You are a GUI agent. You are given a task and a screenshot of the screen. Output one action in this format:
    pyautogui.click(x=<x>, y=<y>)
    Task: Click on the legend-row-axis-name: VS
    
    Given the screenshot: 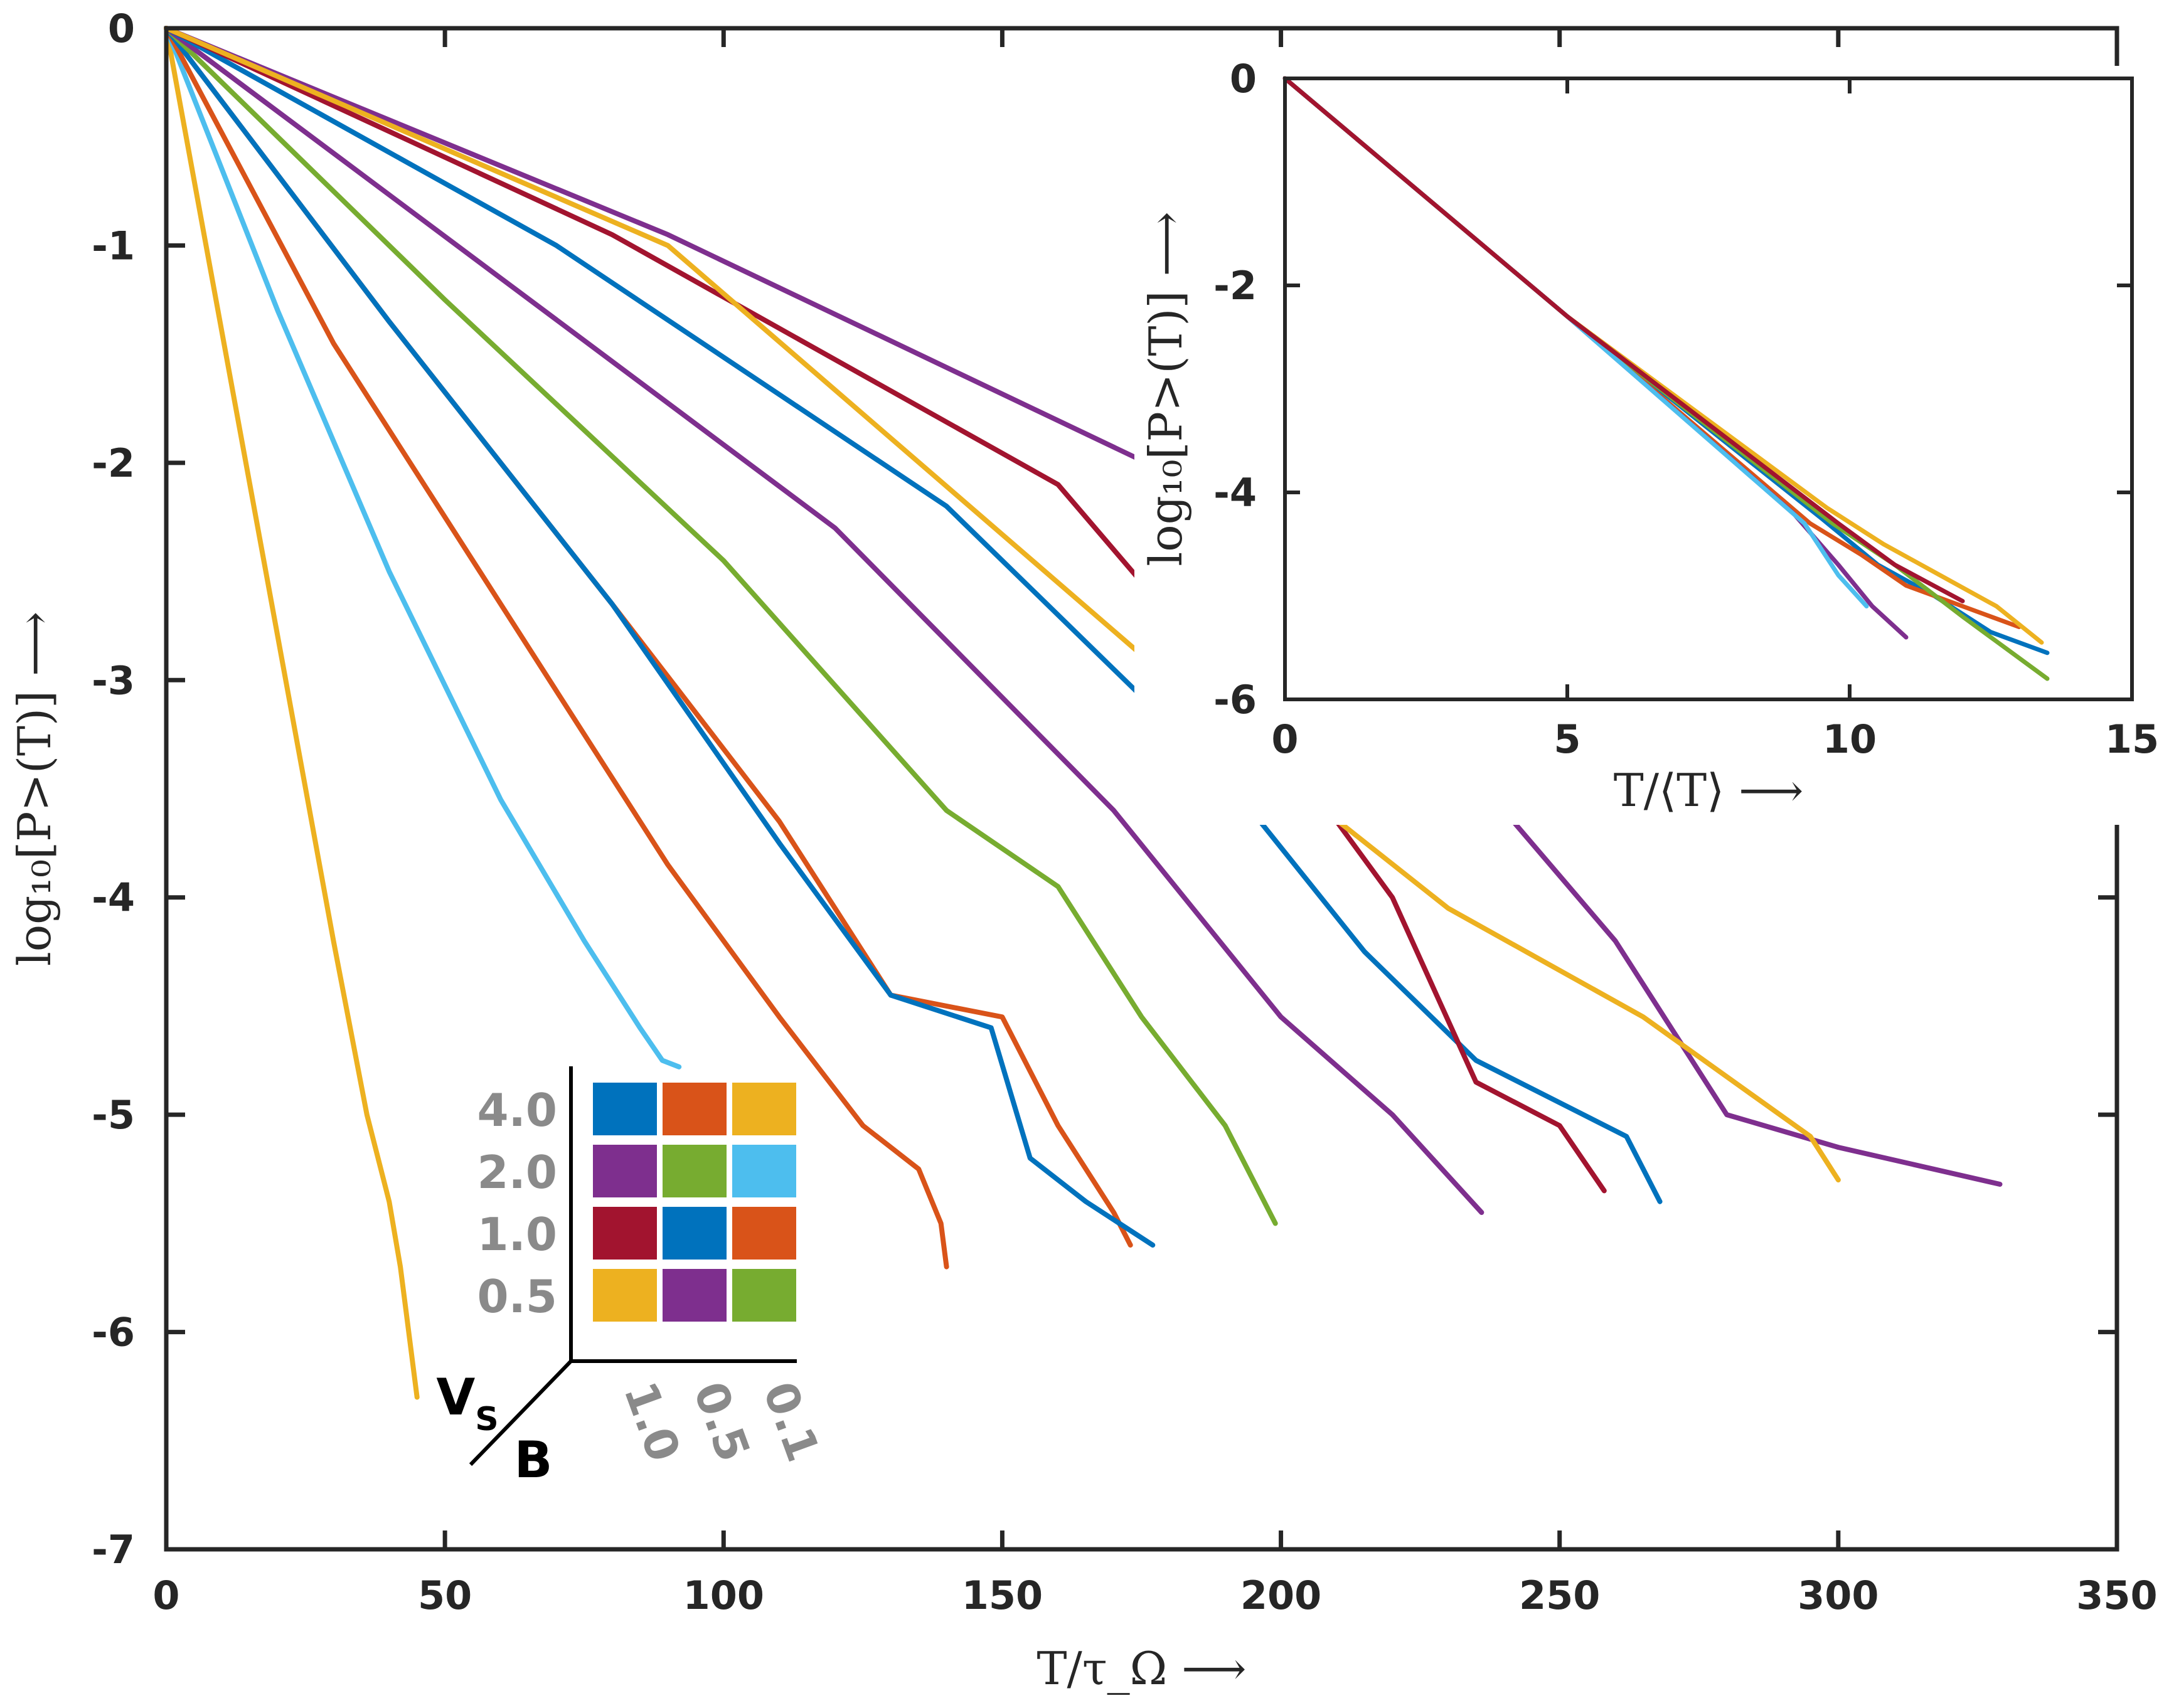 What is the action you would take?
    pyautogui.click(x=467, y=1403)
    